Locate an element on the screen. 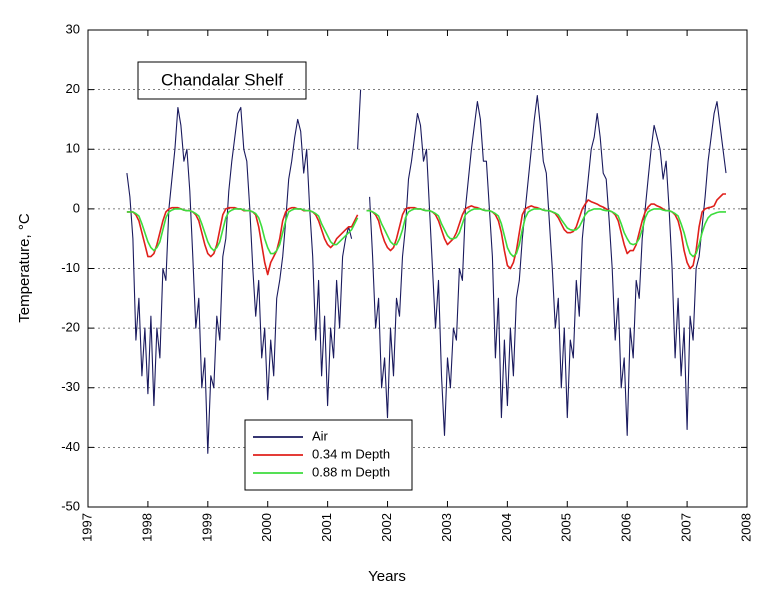 The image size is (777, 600). y-tick-label: -10 is located at coordinates (70, 267).